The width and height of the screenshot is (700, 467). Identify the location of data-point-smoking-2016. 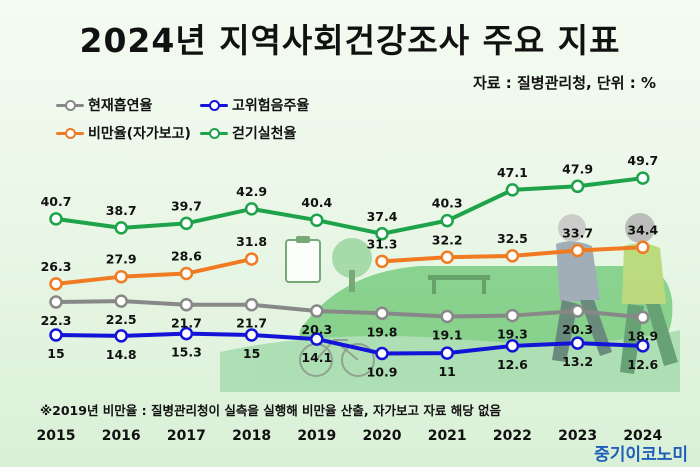
(121, 301).